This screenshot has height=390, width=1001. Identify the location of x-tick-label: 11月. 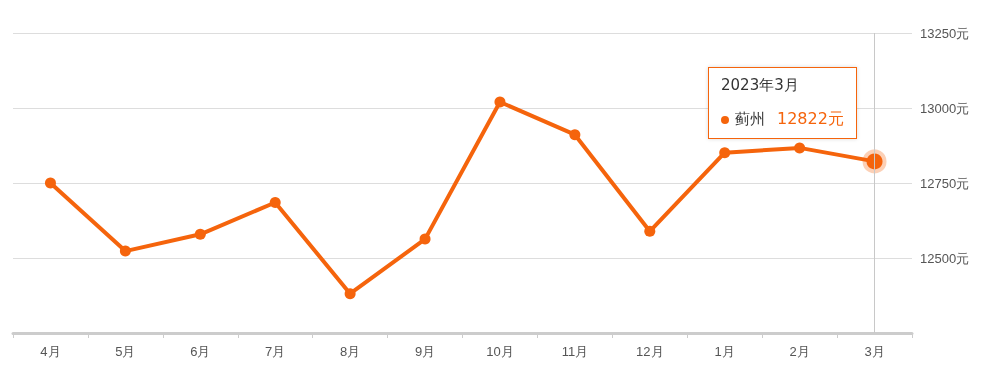
(575, 351).